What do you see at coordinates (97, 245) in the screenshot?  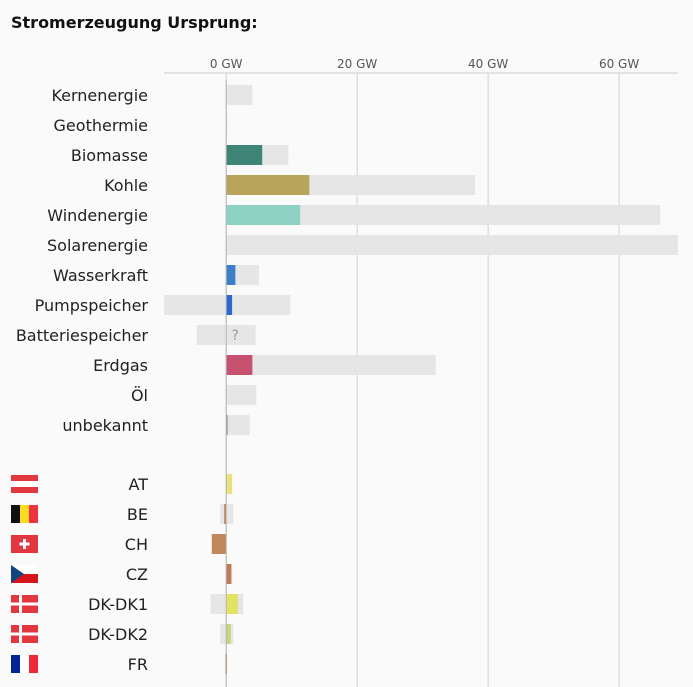 I see `source-label: Solarenergie` at bounding box center [97, 245].